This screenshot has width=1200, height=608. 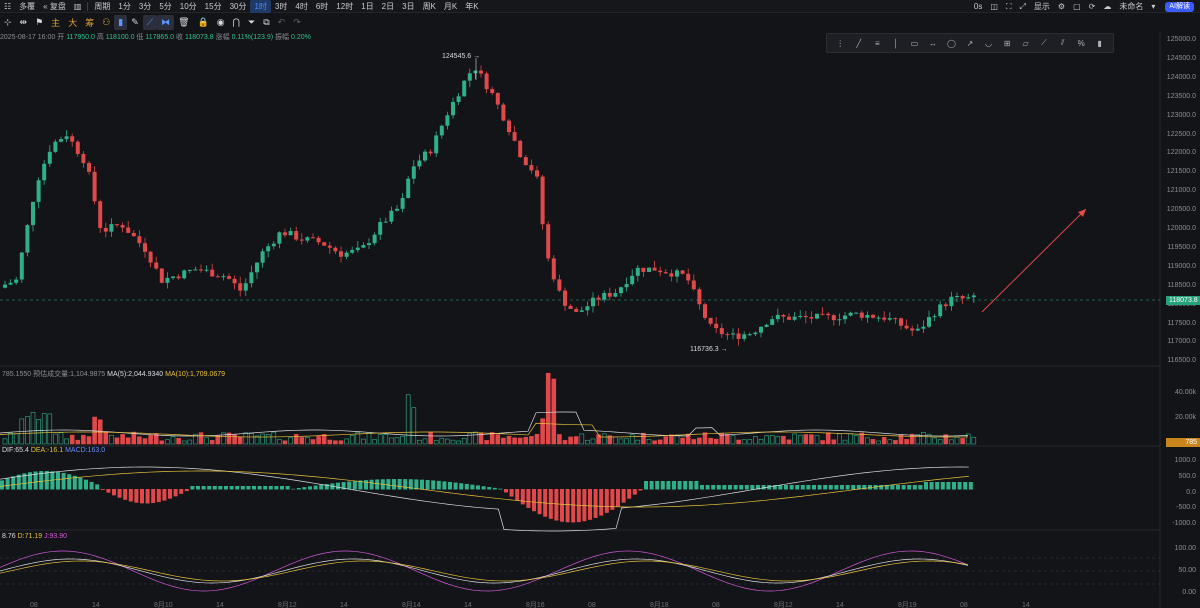 I want to click on period-3h: 3时, so click(x=281, y=6).